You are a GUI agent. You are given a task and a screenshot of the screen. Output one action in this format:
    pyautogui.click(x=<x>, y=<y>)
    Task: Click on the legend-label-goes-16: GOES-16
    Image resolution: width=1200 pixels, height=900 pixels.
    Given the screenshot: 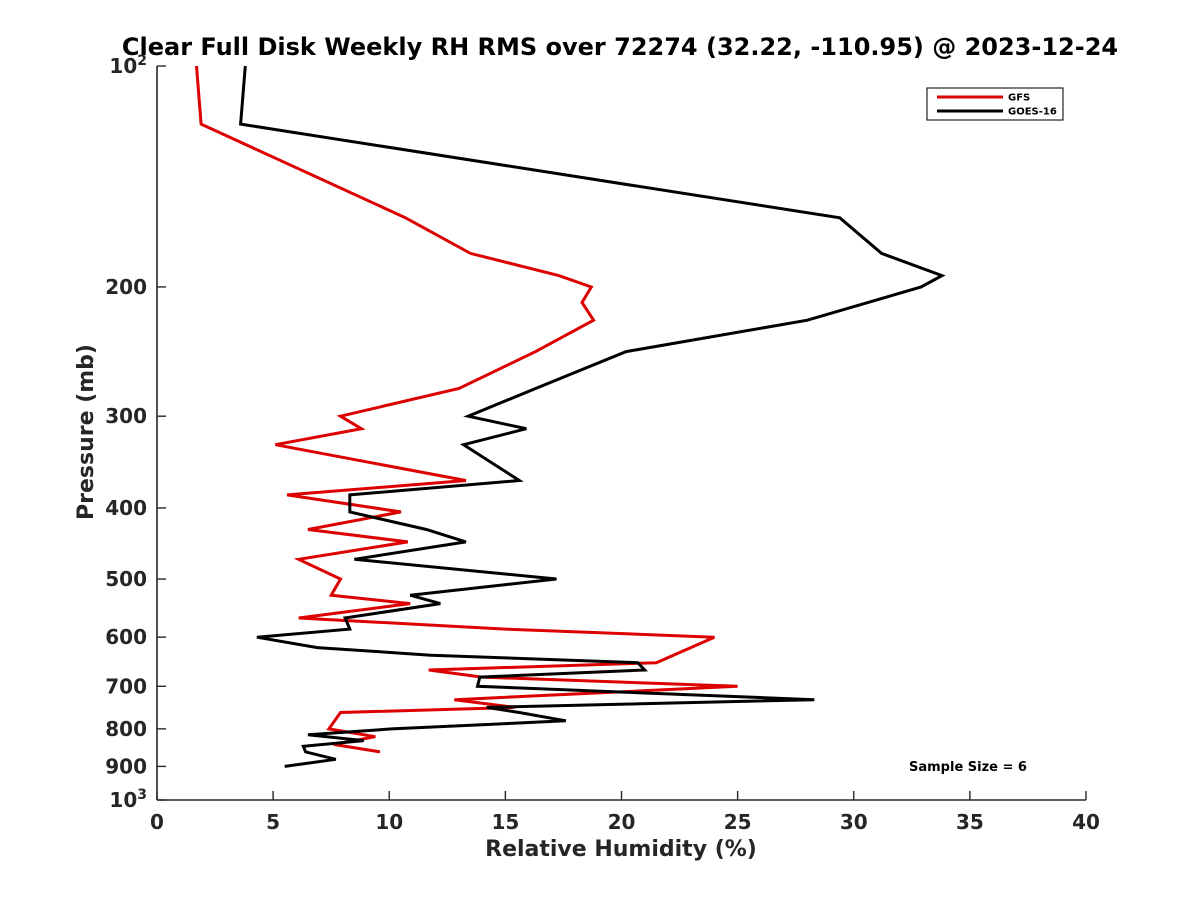 What is the action you would take?
    pyautogui.click(x=1032, y=112)
    